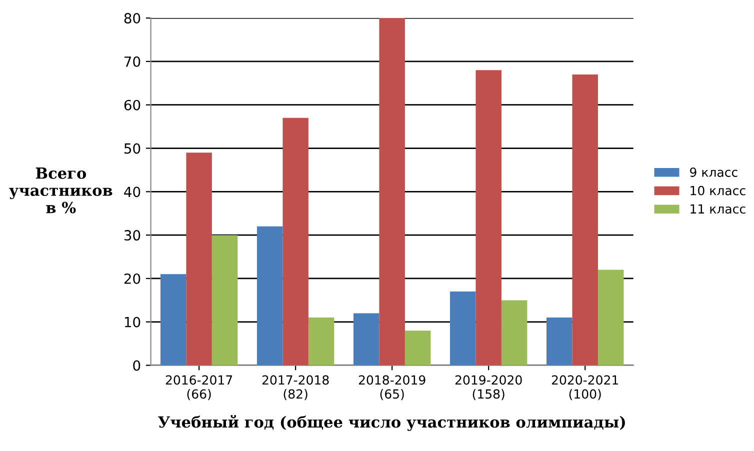  I want to click on y-tick-label: 10, so click(132, 322).